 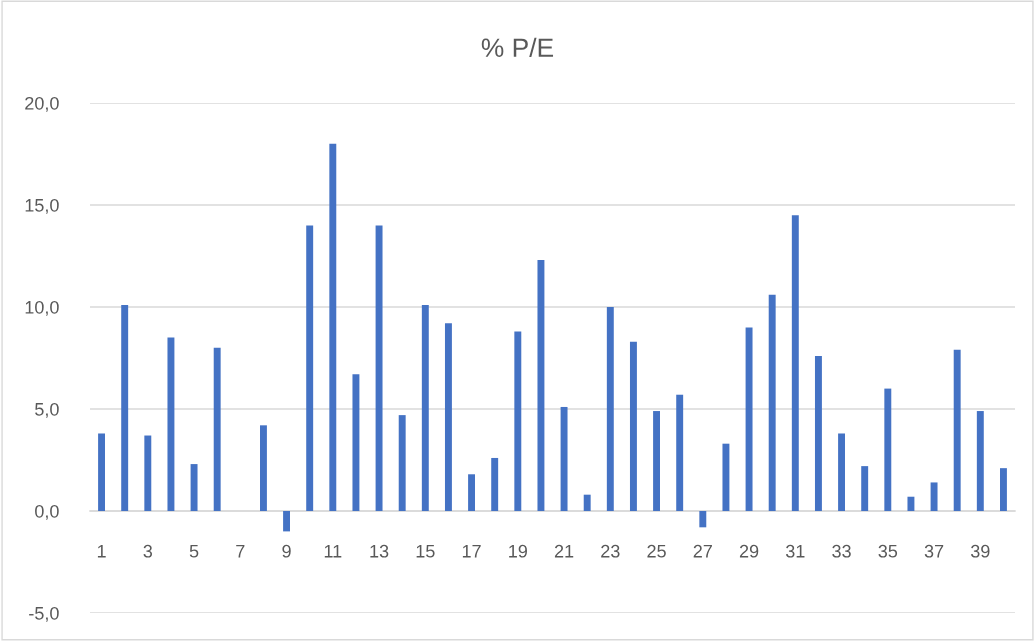 I want to click on y-tick-label: 20,0, so click(x=42, y=104).